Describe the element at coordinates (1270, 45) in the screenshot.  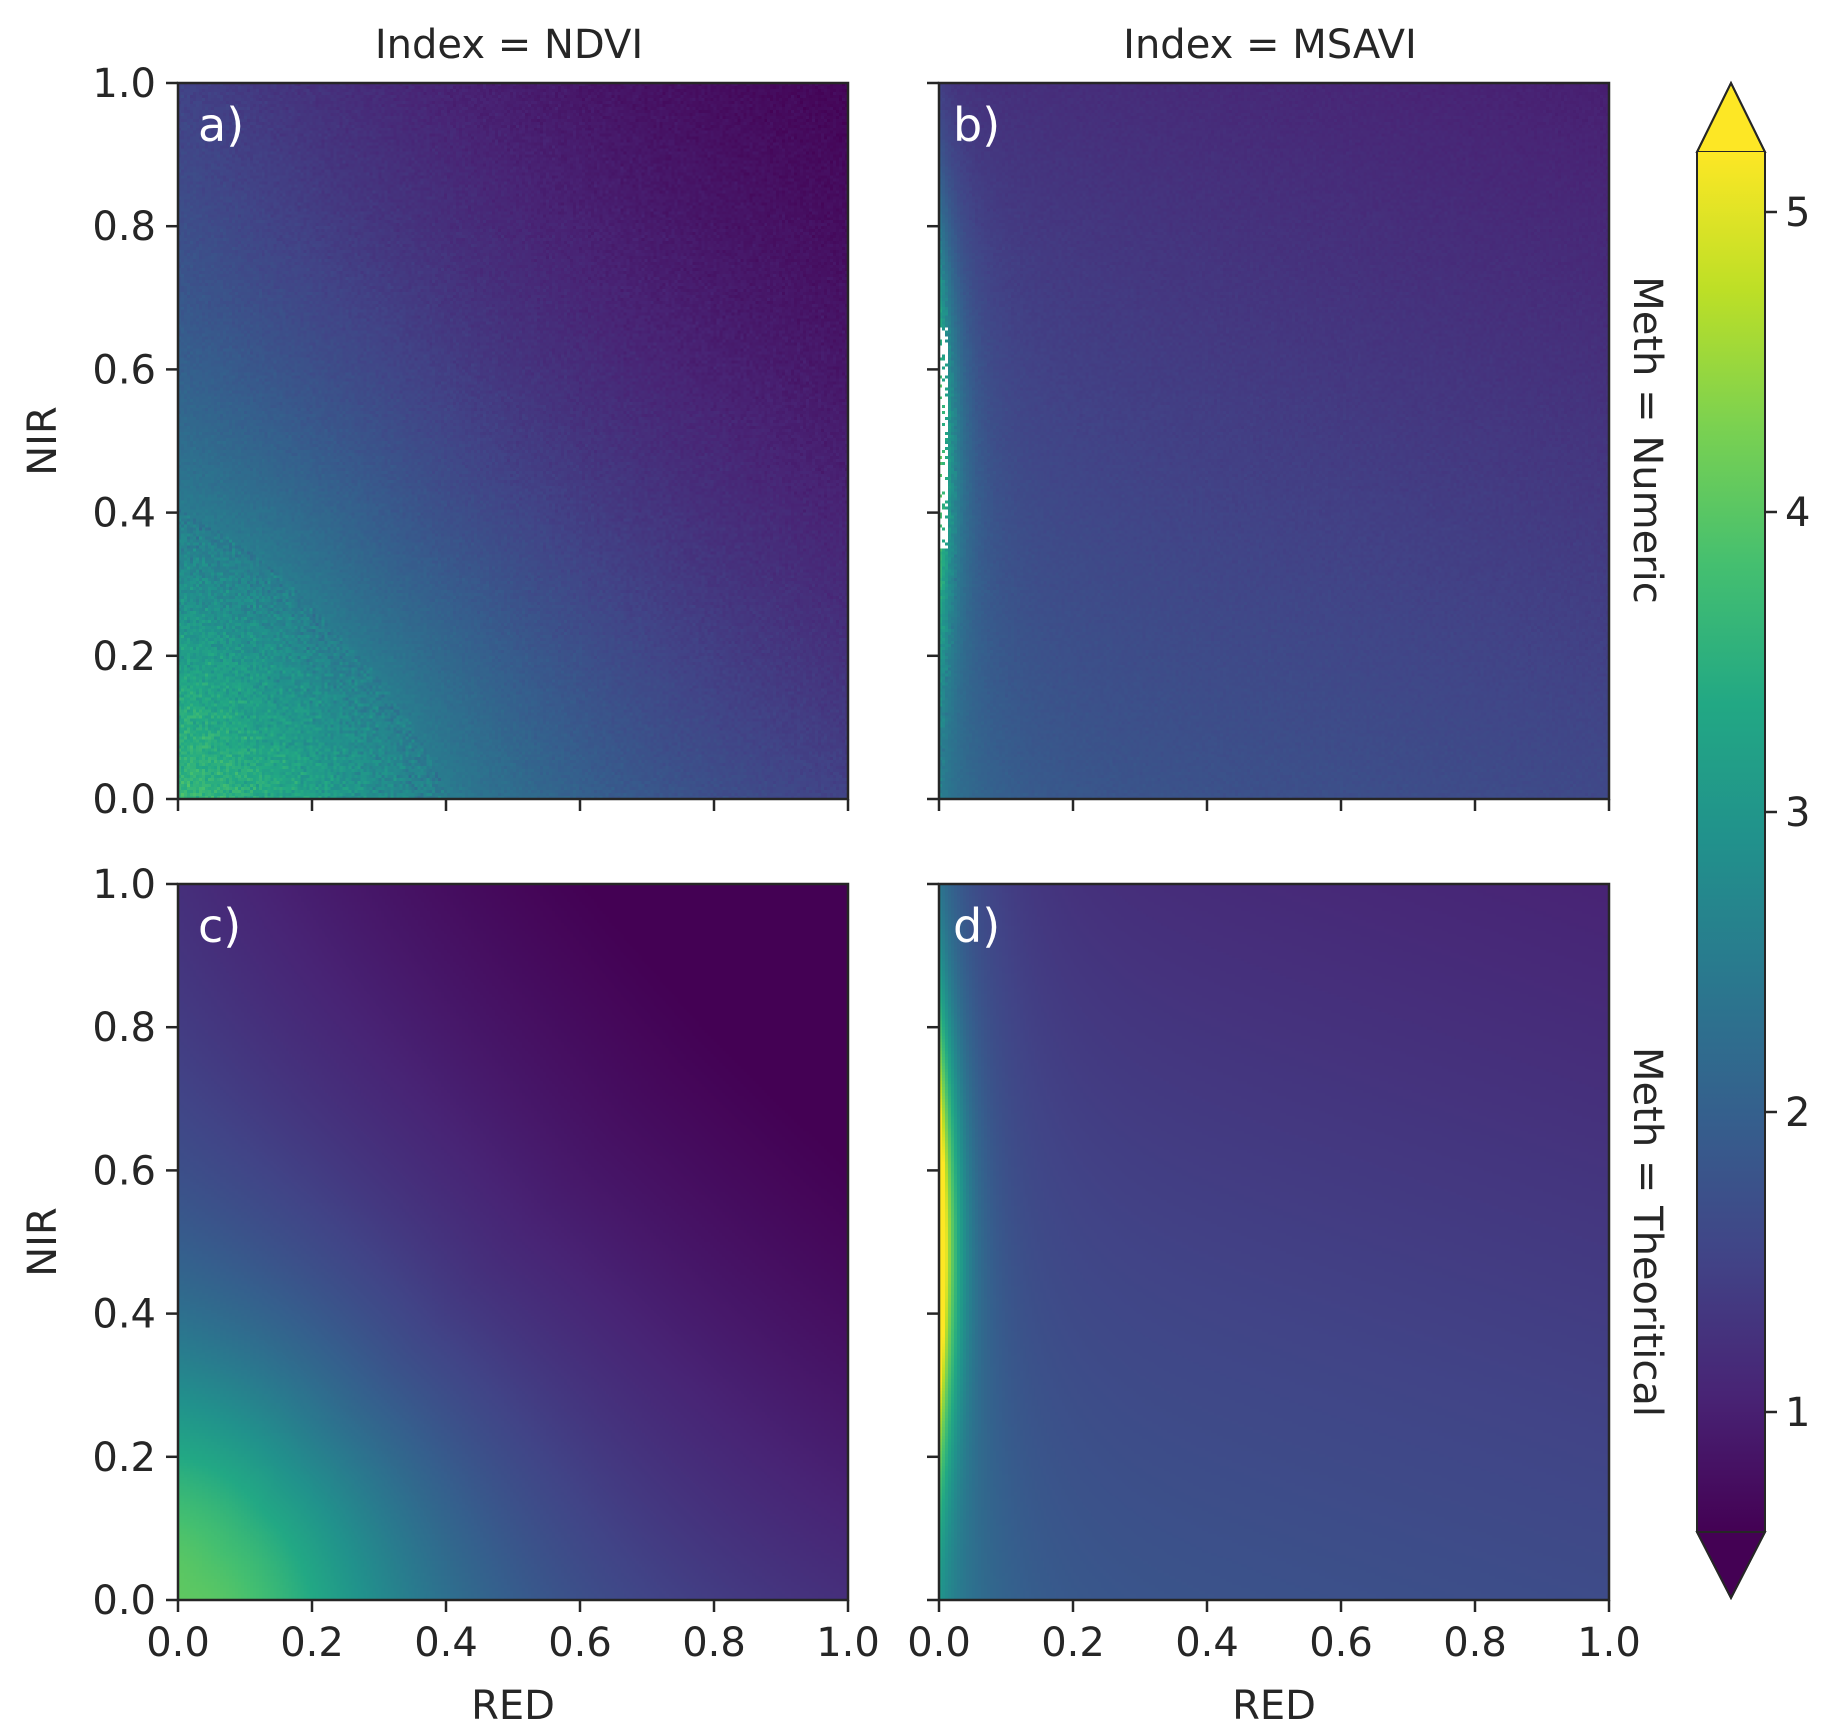
I see `column-title-msavi: Index = MSAVI` at that location.